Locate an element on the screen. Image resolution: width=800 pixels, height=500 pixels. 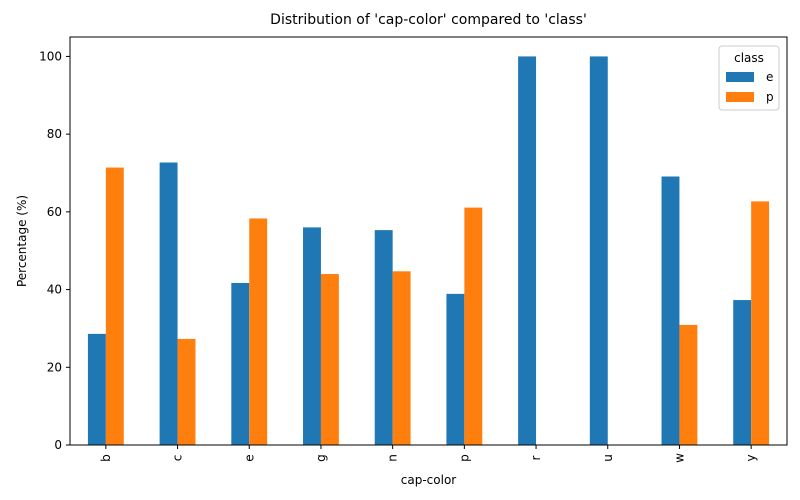
bar-e-c is located at coordinates (168, 303).